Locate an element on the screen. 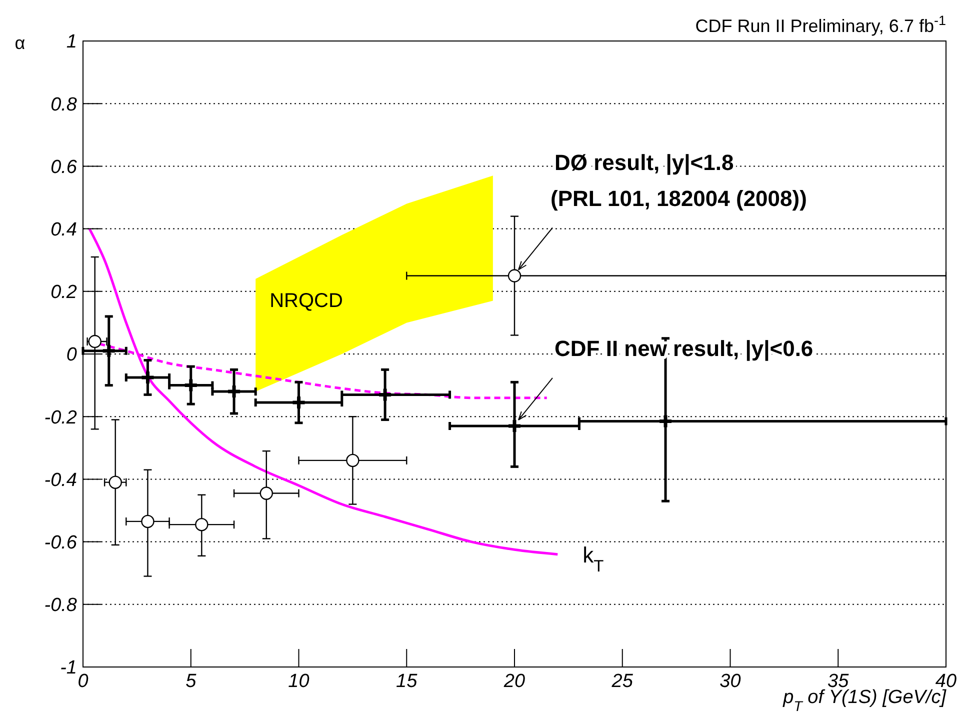 Image resolution: width=963 pixels, height=715 pixels. y-tick-label: 0.2 is located at coordinates (64, 293).